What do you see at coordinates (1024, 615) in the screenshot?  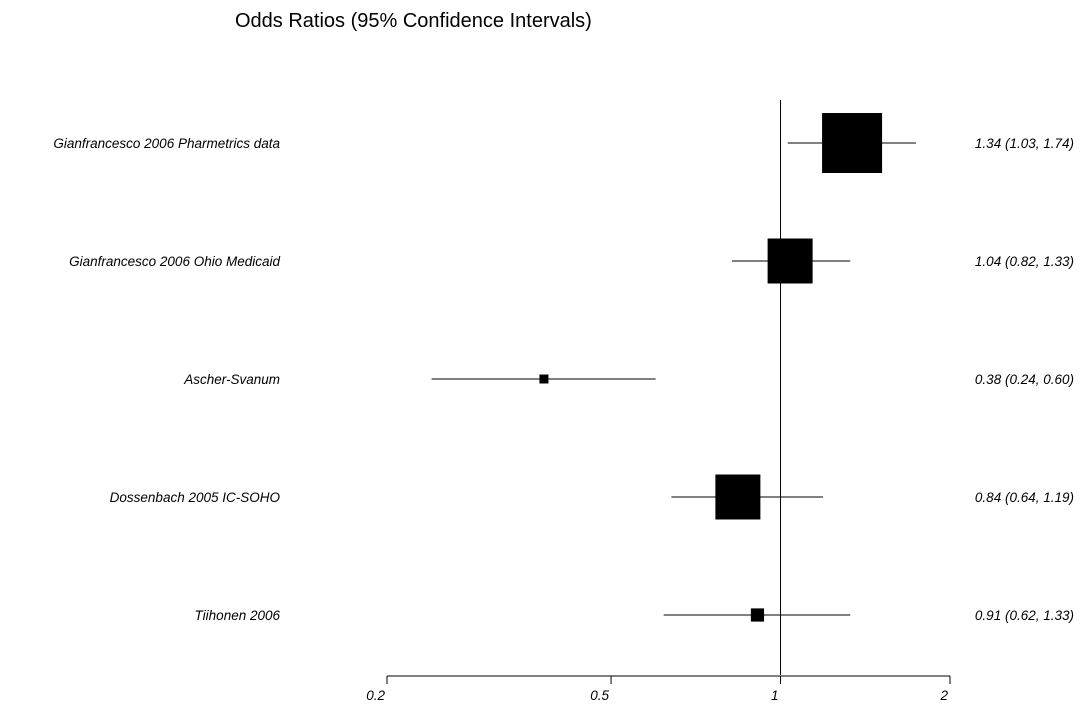 I see `estimate-label: 0.91 (0.62, 1.33)` at bounding box center [1024, 615].